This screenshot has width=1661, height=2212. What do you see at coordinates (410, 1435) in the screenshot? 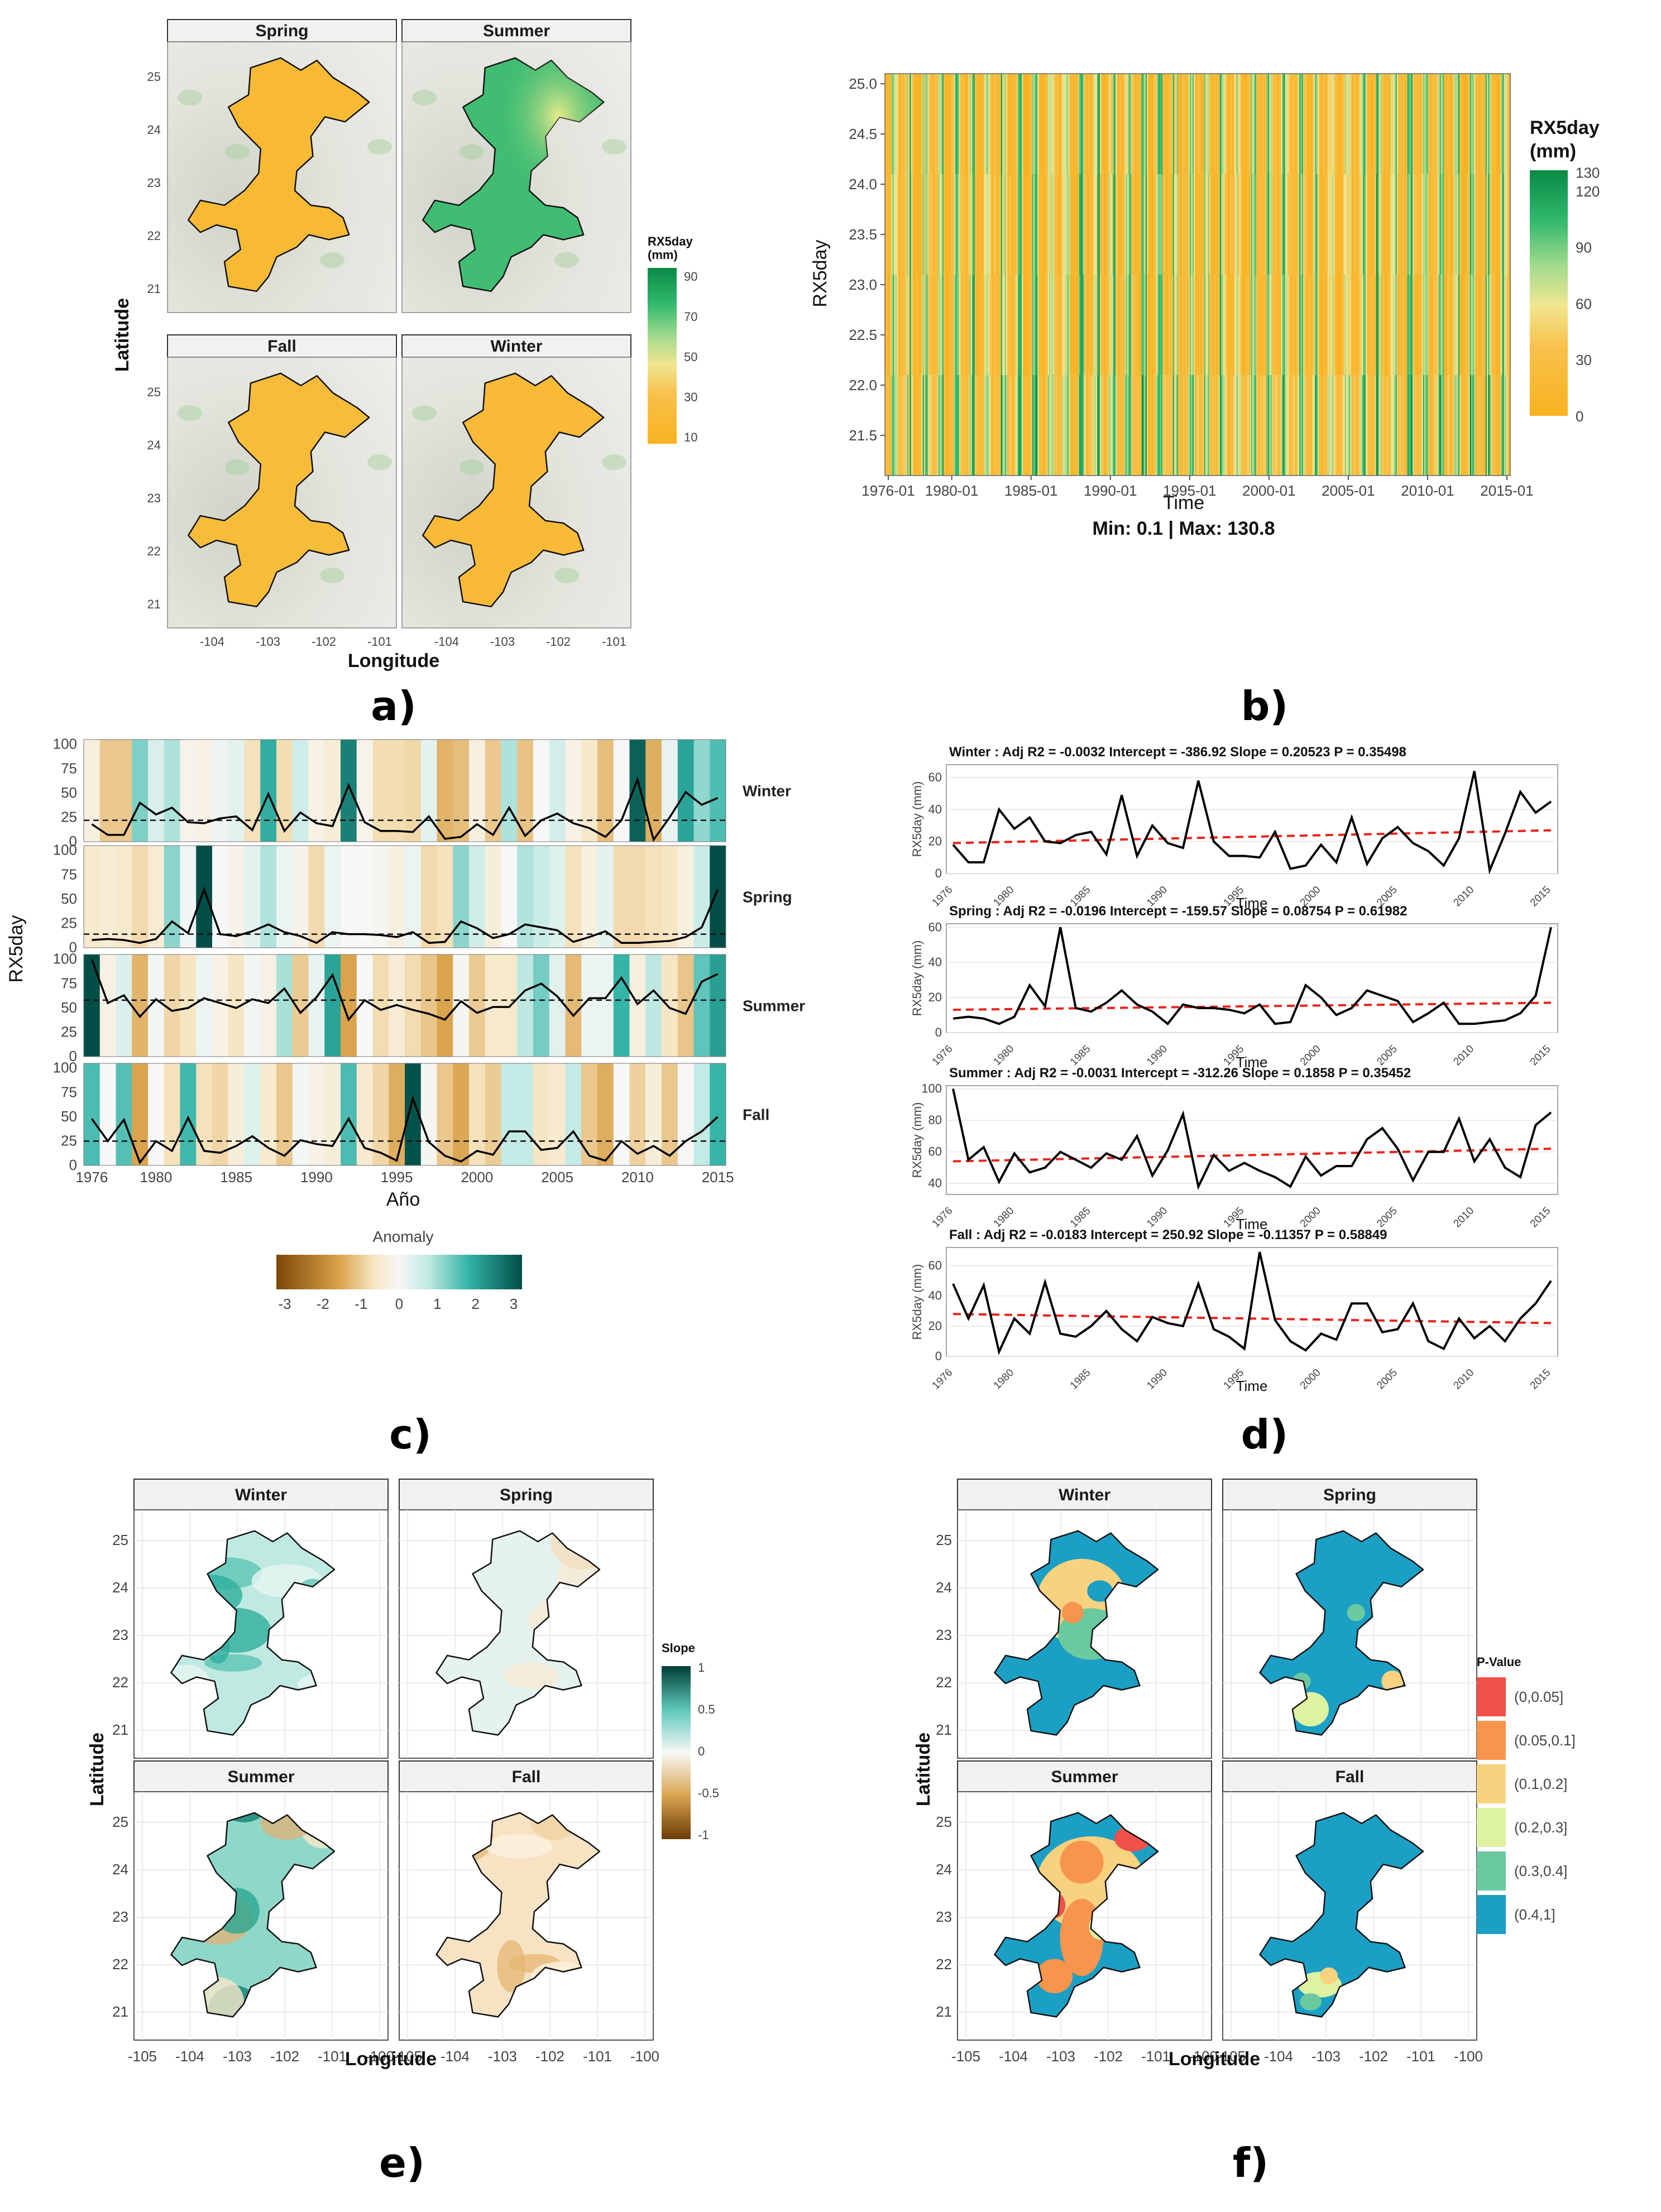
I see `panel-c-label: c)` at bounding box center [410, 1435].